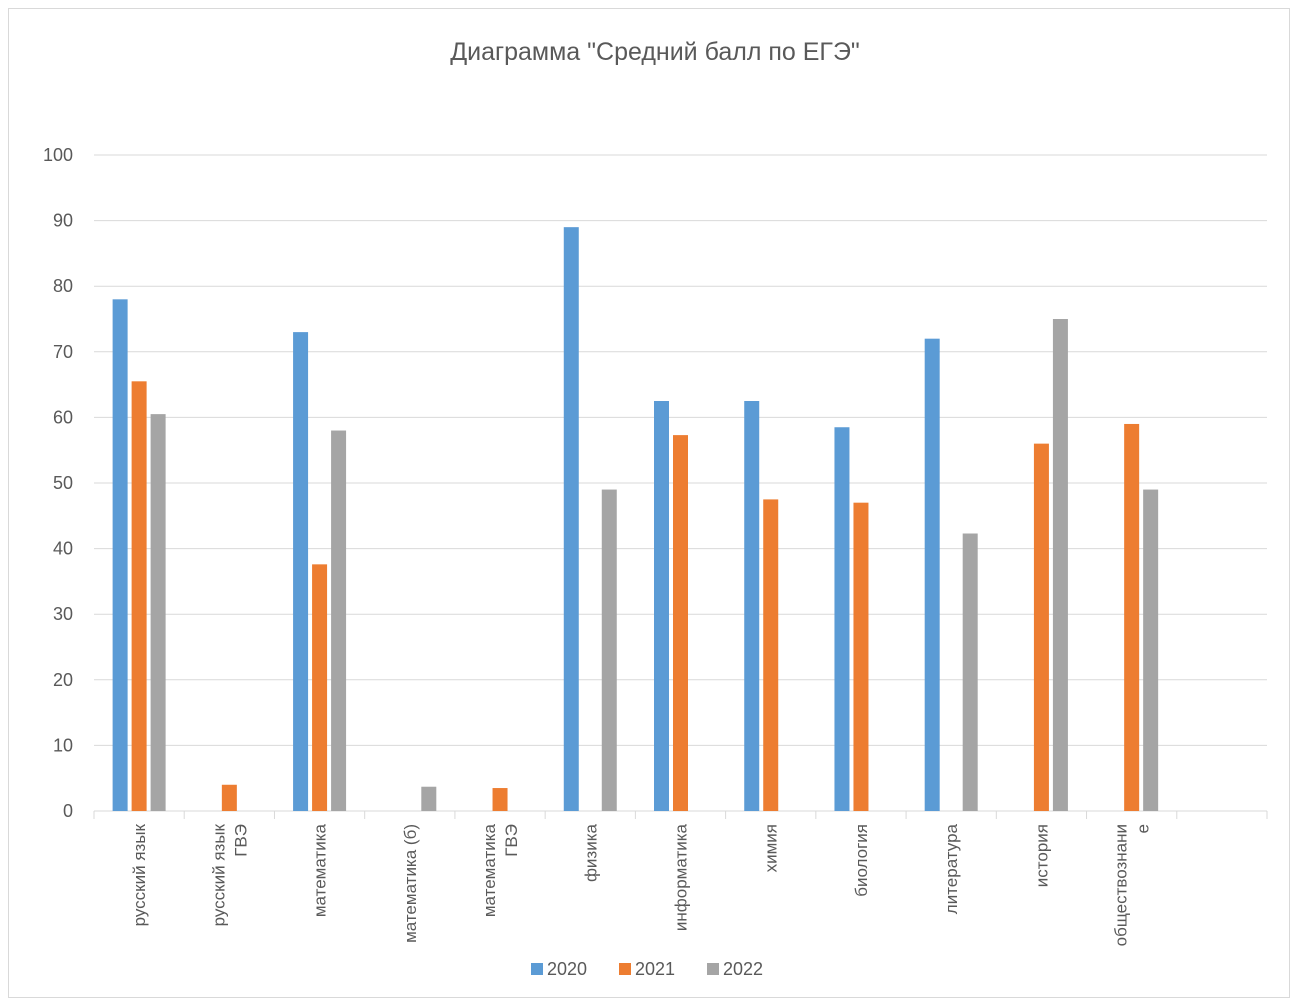 This screenshot has height=998, width=1292. What do you see at coordinates (63, 352) in the screenshot?
I see `y-tick-label: 70` at bounding box center [63, 352].